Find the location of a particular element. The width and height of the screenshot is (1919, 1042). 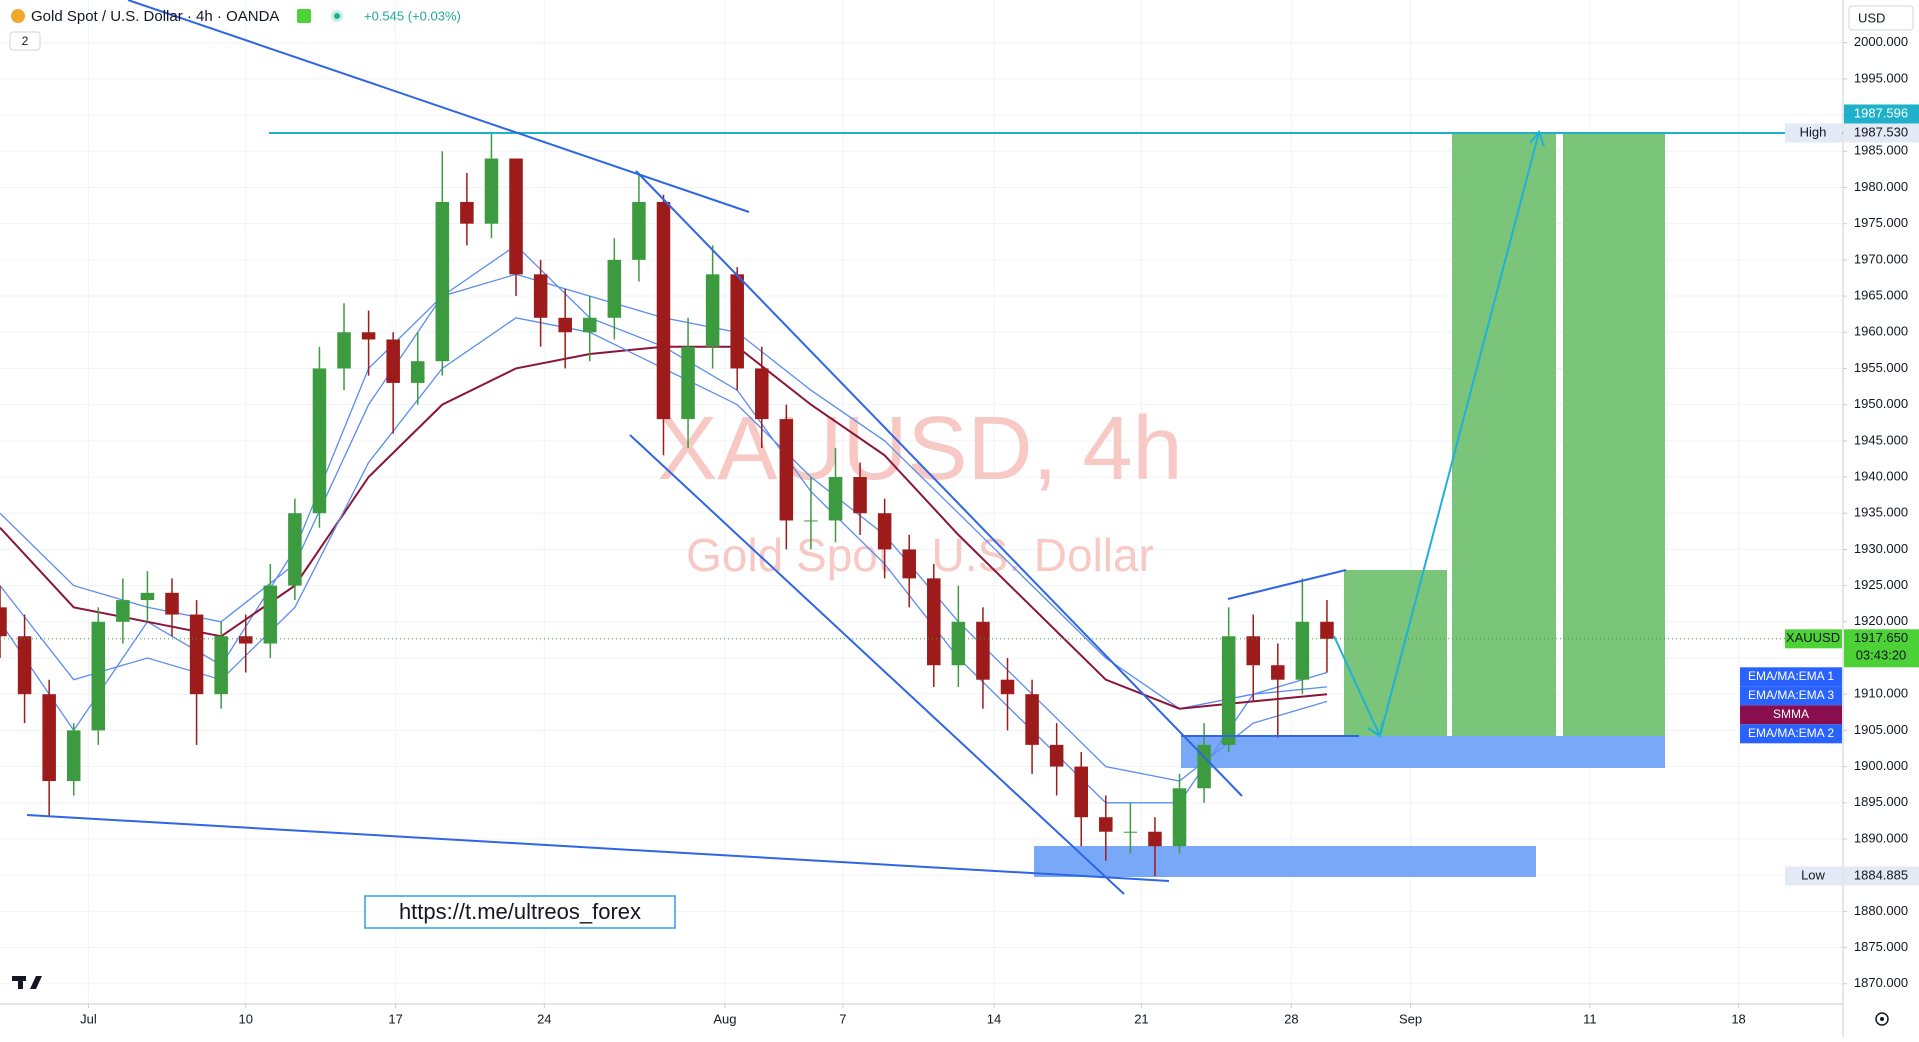

y-tick-label: 1905.000 is located at coordinates (1881, 729).